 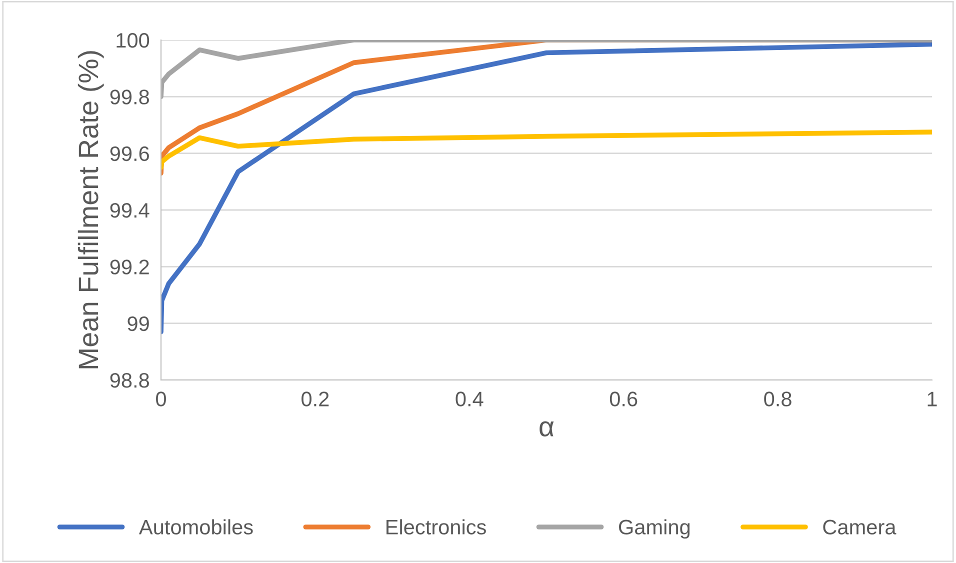 What do you see at coordinates (129, 267) in the screenshot?
I see `y-tick-label: 99.2` at bounding box center [129, 267].